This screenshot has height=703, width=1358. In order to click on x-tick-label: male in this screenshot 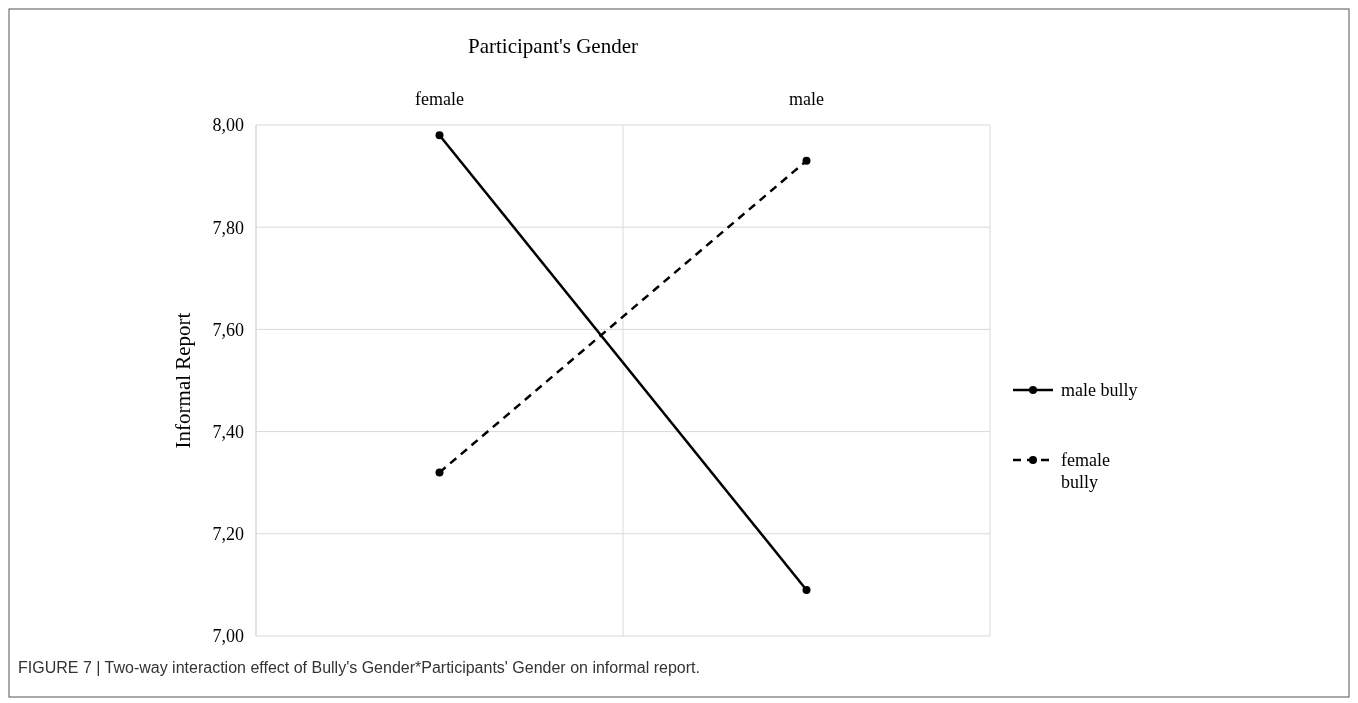, I will do `click(806, 99)`.